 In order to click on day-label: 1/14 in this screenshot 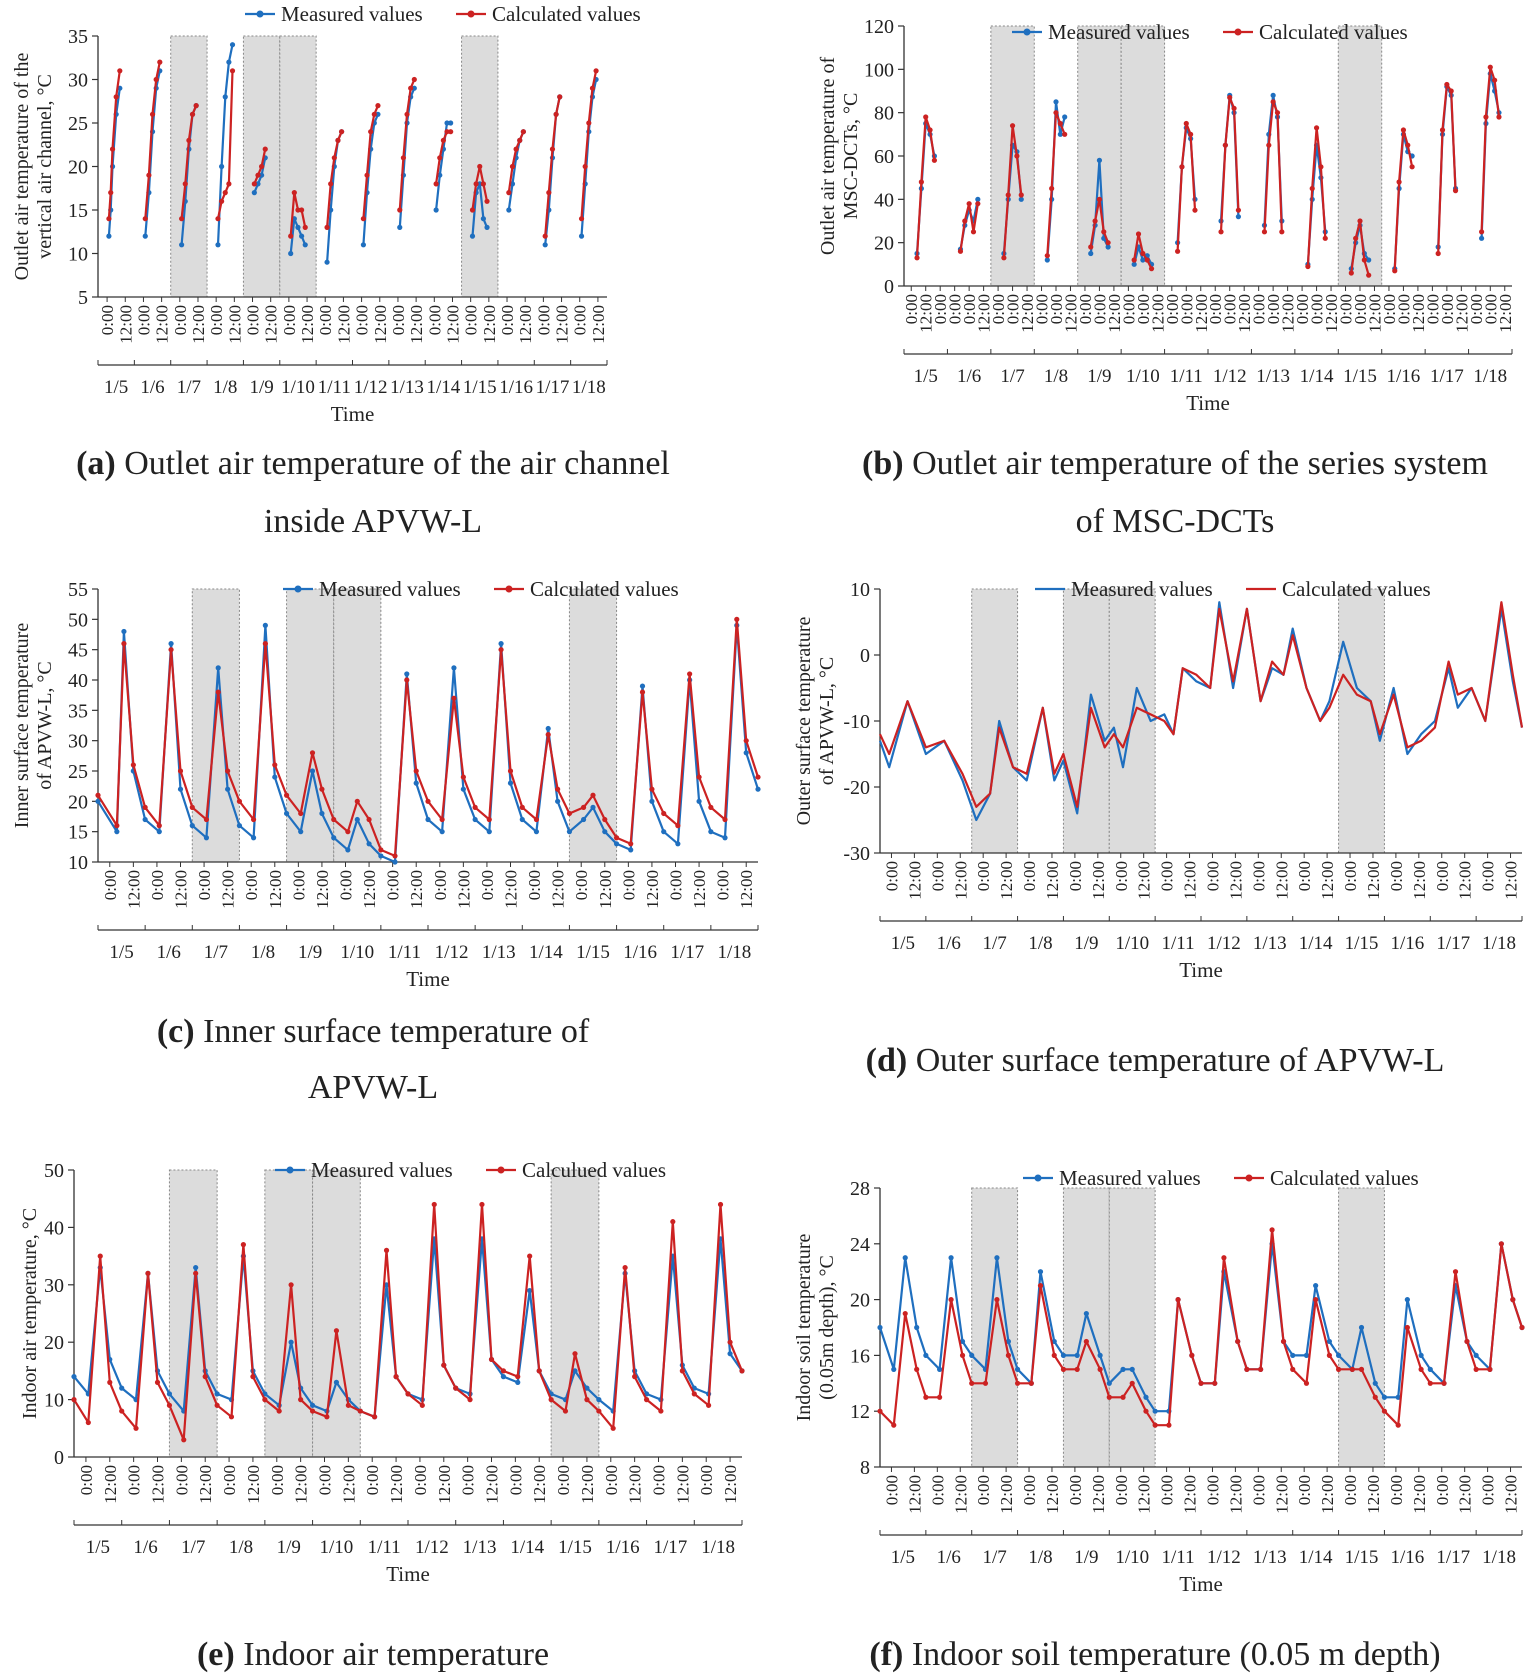, I will do `click(1316, 1557)`.